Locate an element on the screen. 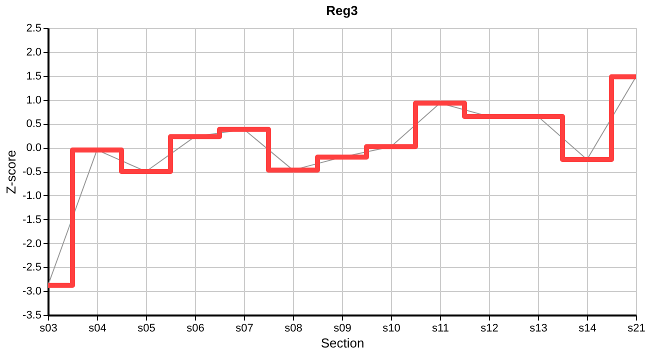  y-tick-label: 1.5 is located at coordinates (34, 76).